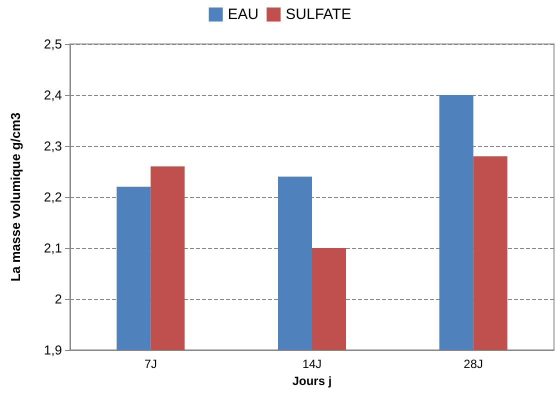 This screenshot has height=410, width=560. I want to click on y-tick-label: 2,1, so click(53, 248).